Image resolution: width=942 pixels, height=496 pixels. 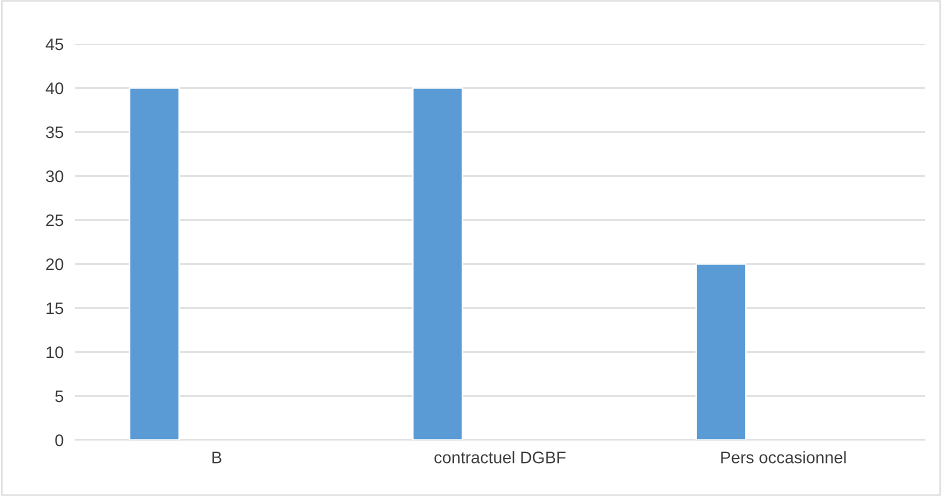 I want to click on y-tick-label: 20, so click(x=55, y=264).